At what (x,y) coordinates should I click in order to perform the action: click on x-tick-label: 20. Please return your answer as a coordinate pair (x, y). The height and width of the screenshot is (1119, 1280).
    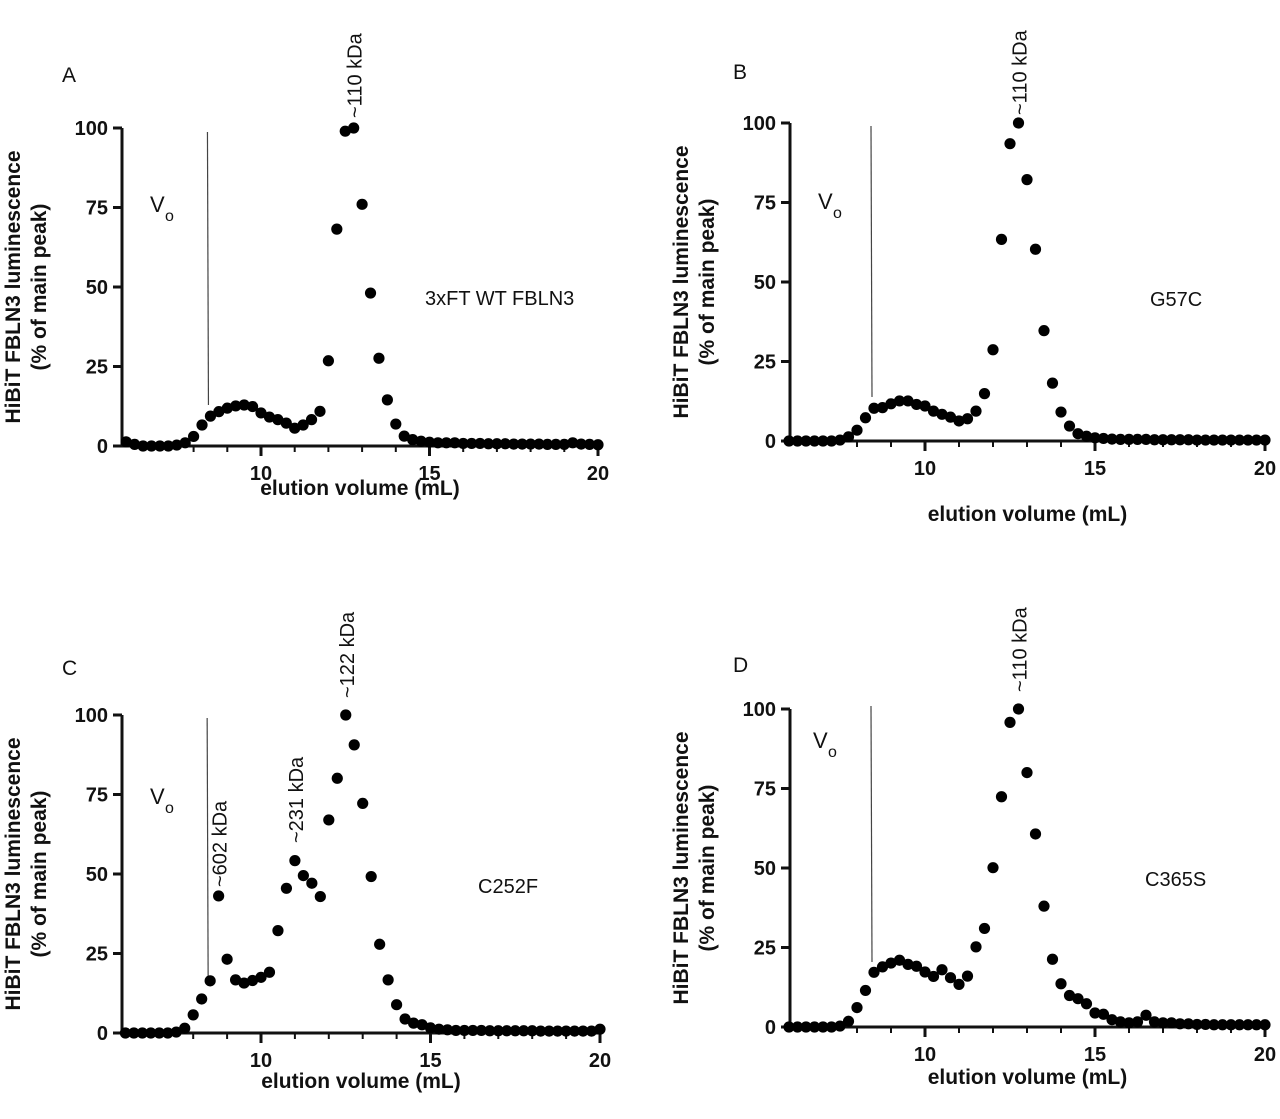
    Looking at the image, I should click on (600, 1061).